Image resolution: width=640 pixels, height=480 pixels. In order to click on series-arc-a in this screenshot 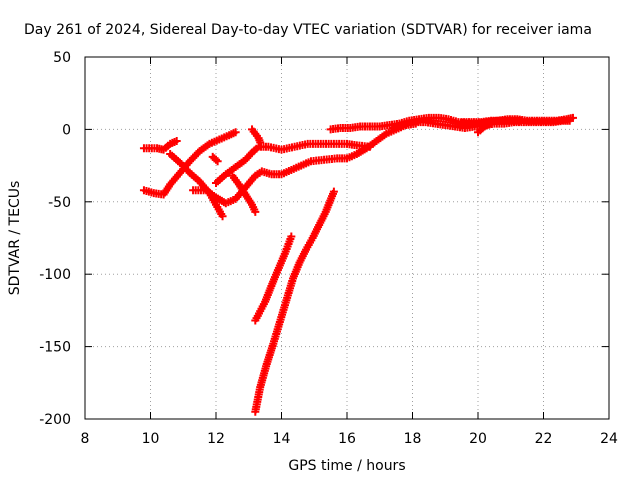, I will do `click(160, 145)`.